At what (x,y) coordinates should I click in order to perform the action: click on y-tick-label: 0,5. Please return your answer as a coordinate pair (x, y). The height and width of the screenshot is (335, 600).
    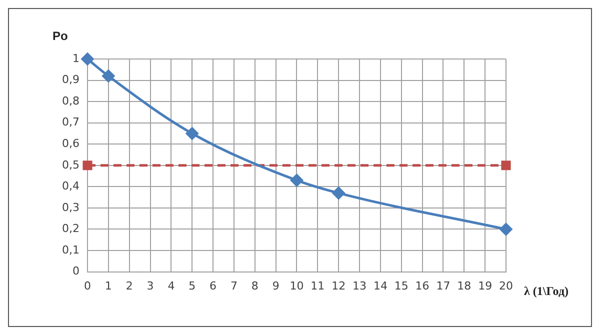
    Looking at the image, I should click on (71, 165).